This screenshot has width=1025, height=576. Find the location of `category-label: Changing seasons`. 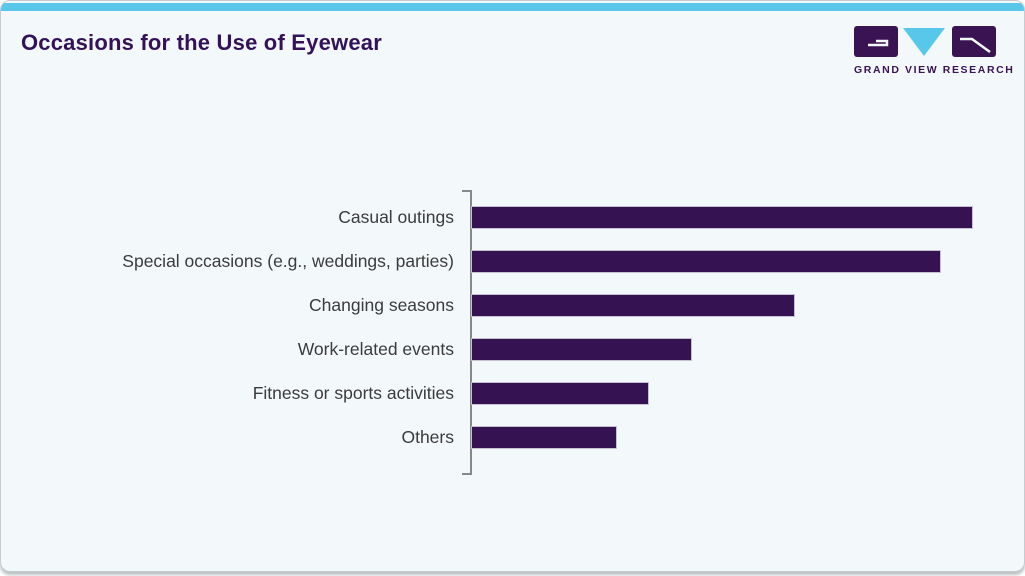

category-label: Changing seasons is located at coordinates (381, 305).